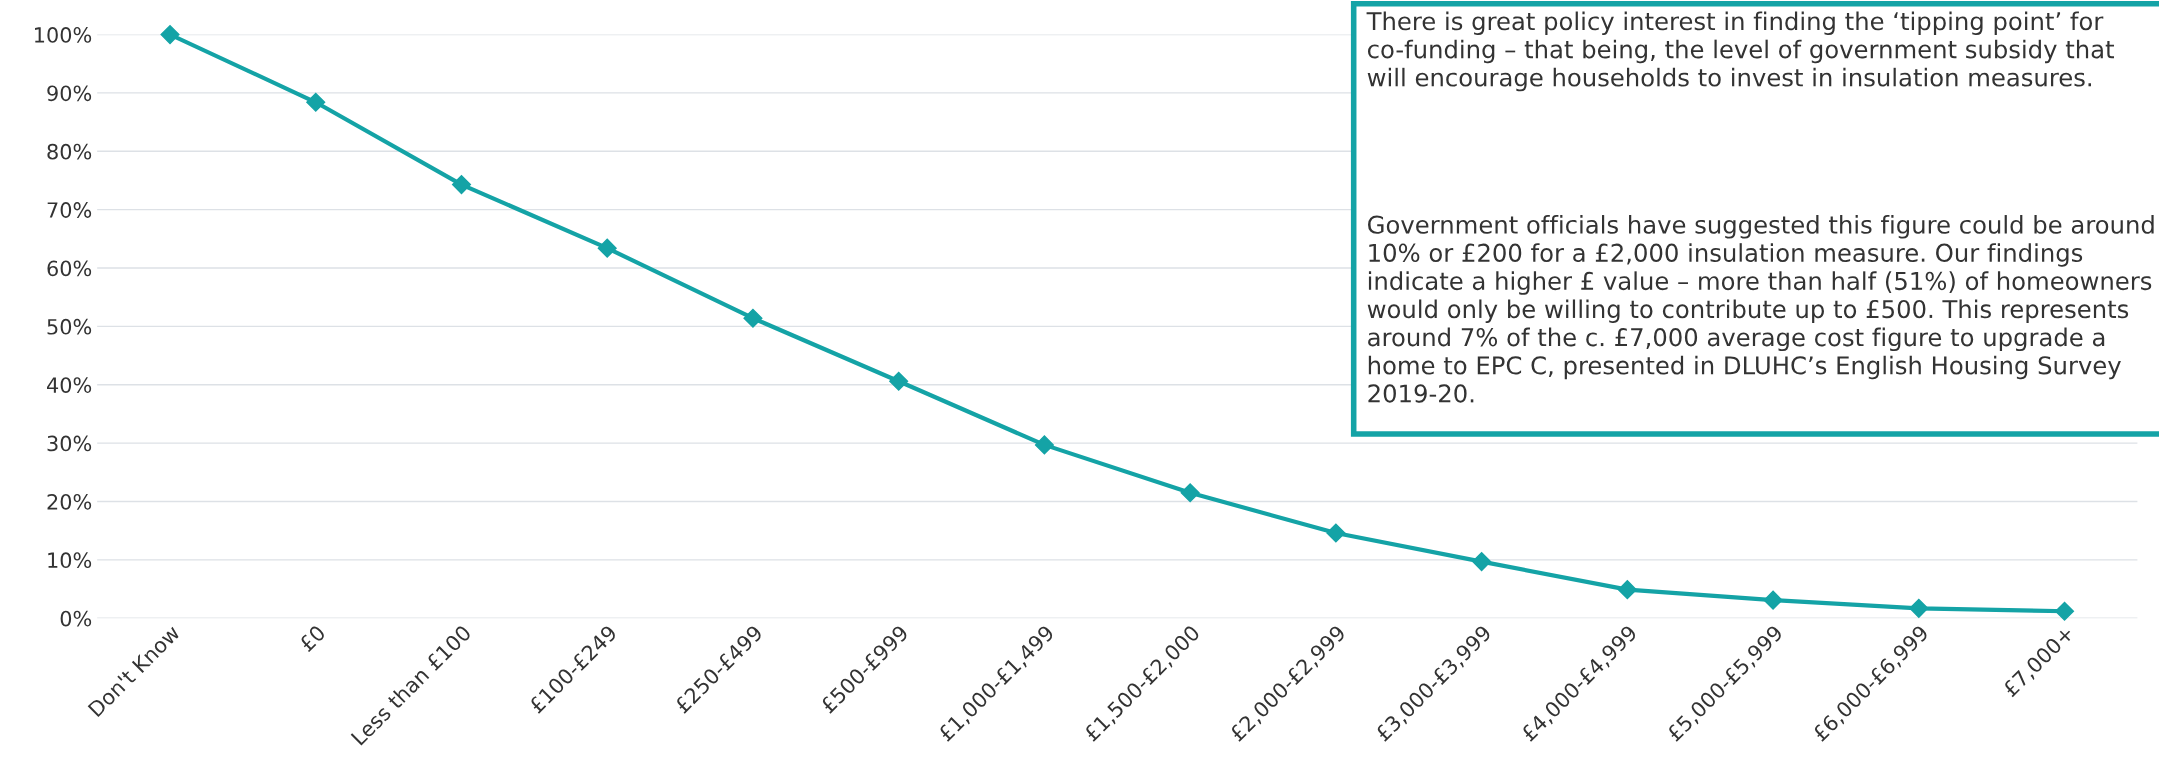 This screenshot has height=768, width=2159. Describe the element at coordinates (69, 268) in the screenshot. I see `y-tick-label: 60%` at that location.